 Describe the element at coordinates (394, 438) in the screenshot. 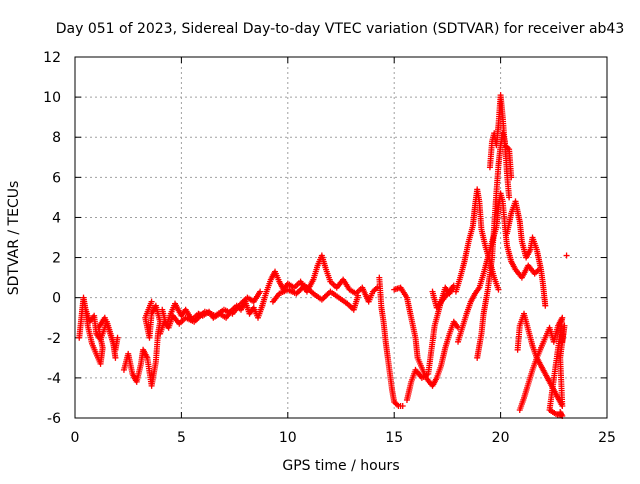

I see `x-tick-label: 15` at that location.